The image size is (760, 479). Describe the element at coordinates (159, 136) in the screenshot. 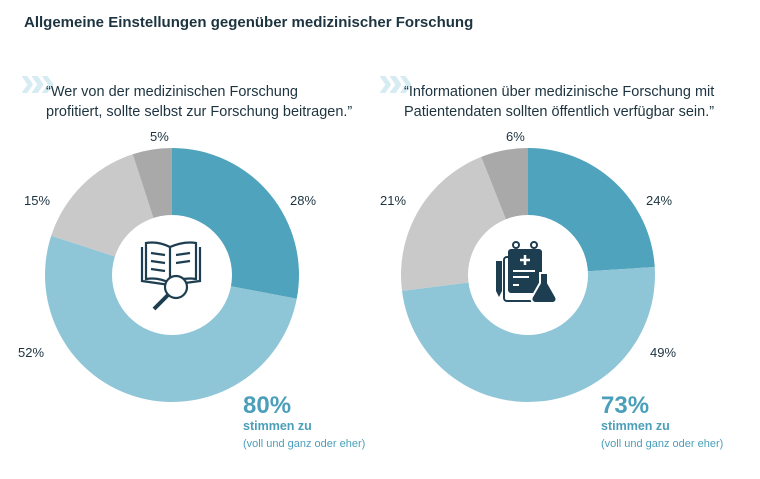

I see `slice-label: 5%` at that location.